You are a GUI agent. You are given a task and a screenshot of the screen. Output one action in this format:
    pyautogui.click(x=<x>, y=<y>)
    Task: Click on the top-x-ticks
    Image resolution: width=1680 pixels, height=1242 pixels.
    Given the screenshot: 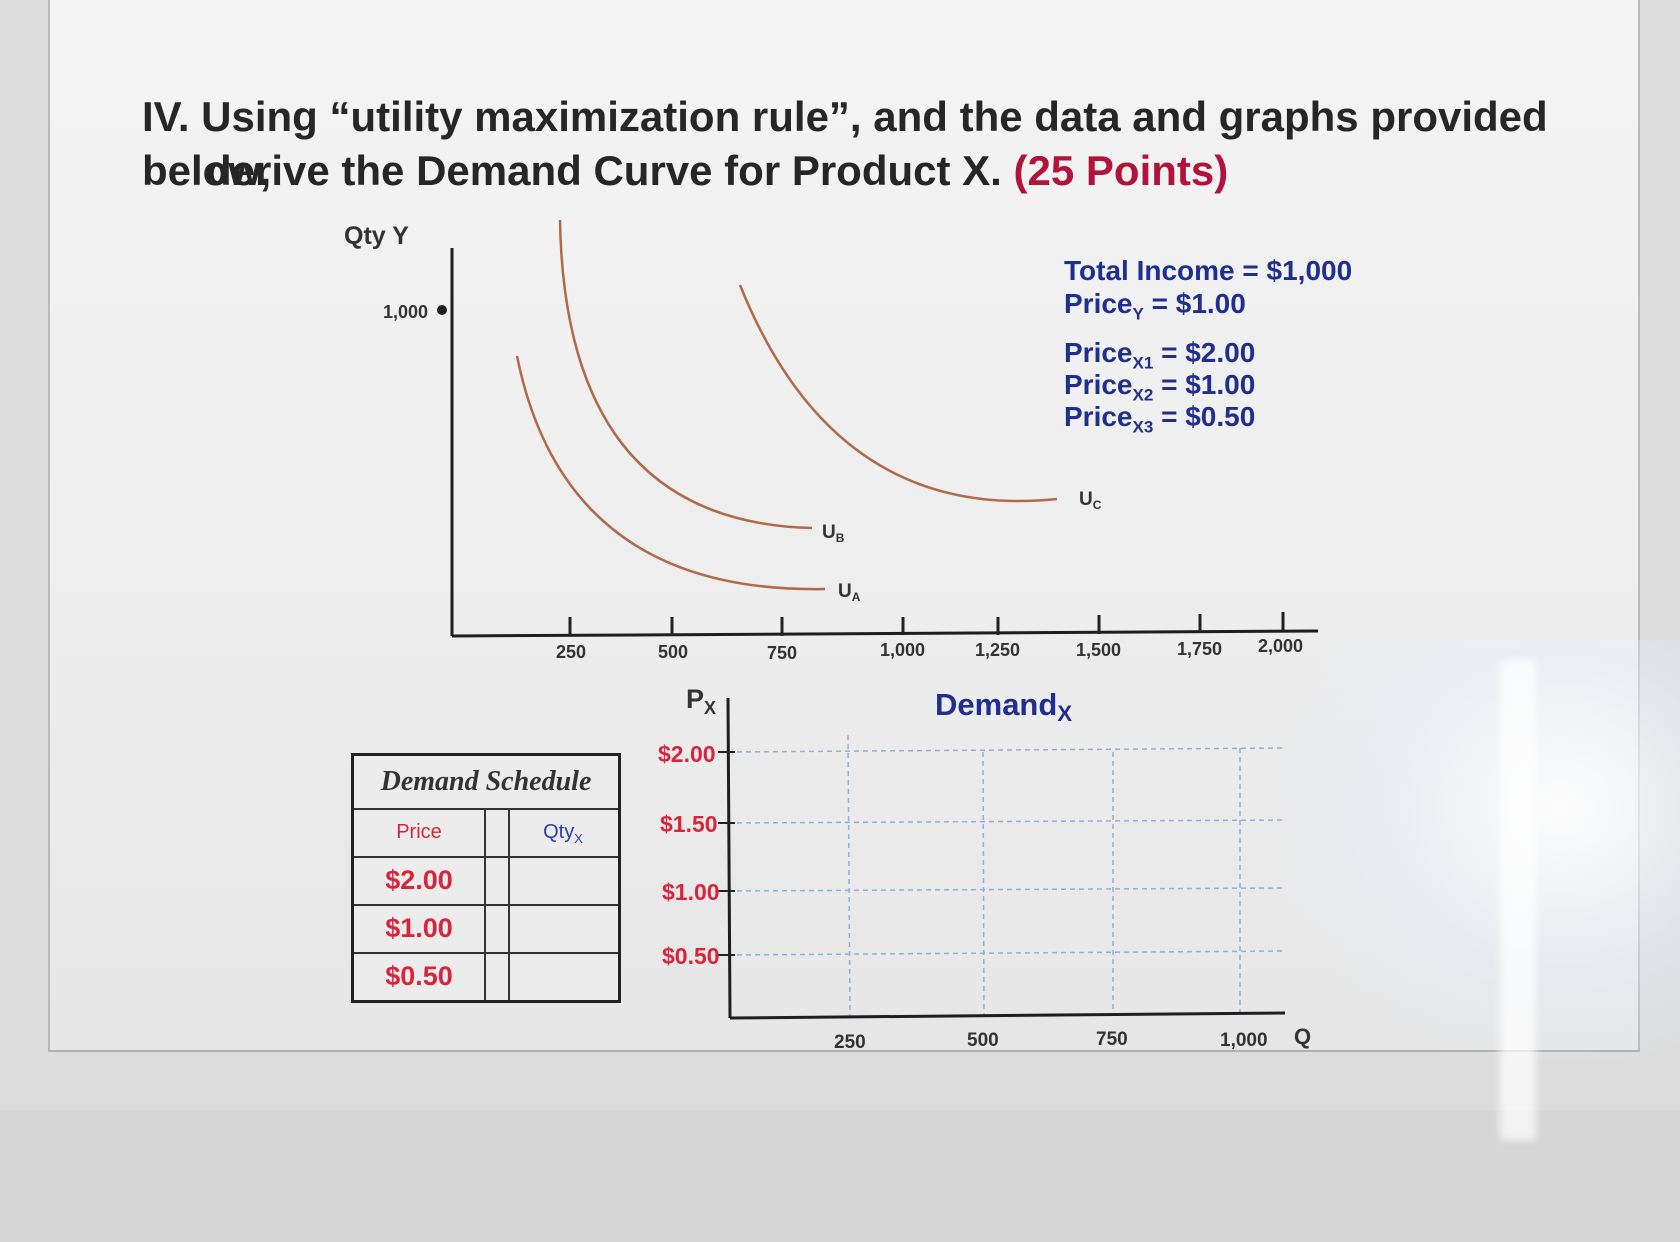 What is the action you would take?
    pyautogui.click(x=926, y=624)
    